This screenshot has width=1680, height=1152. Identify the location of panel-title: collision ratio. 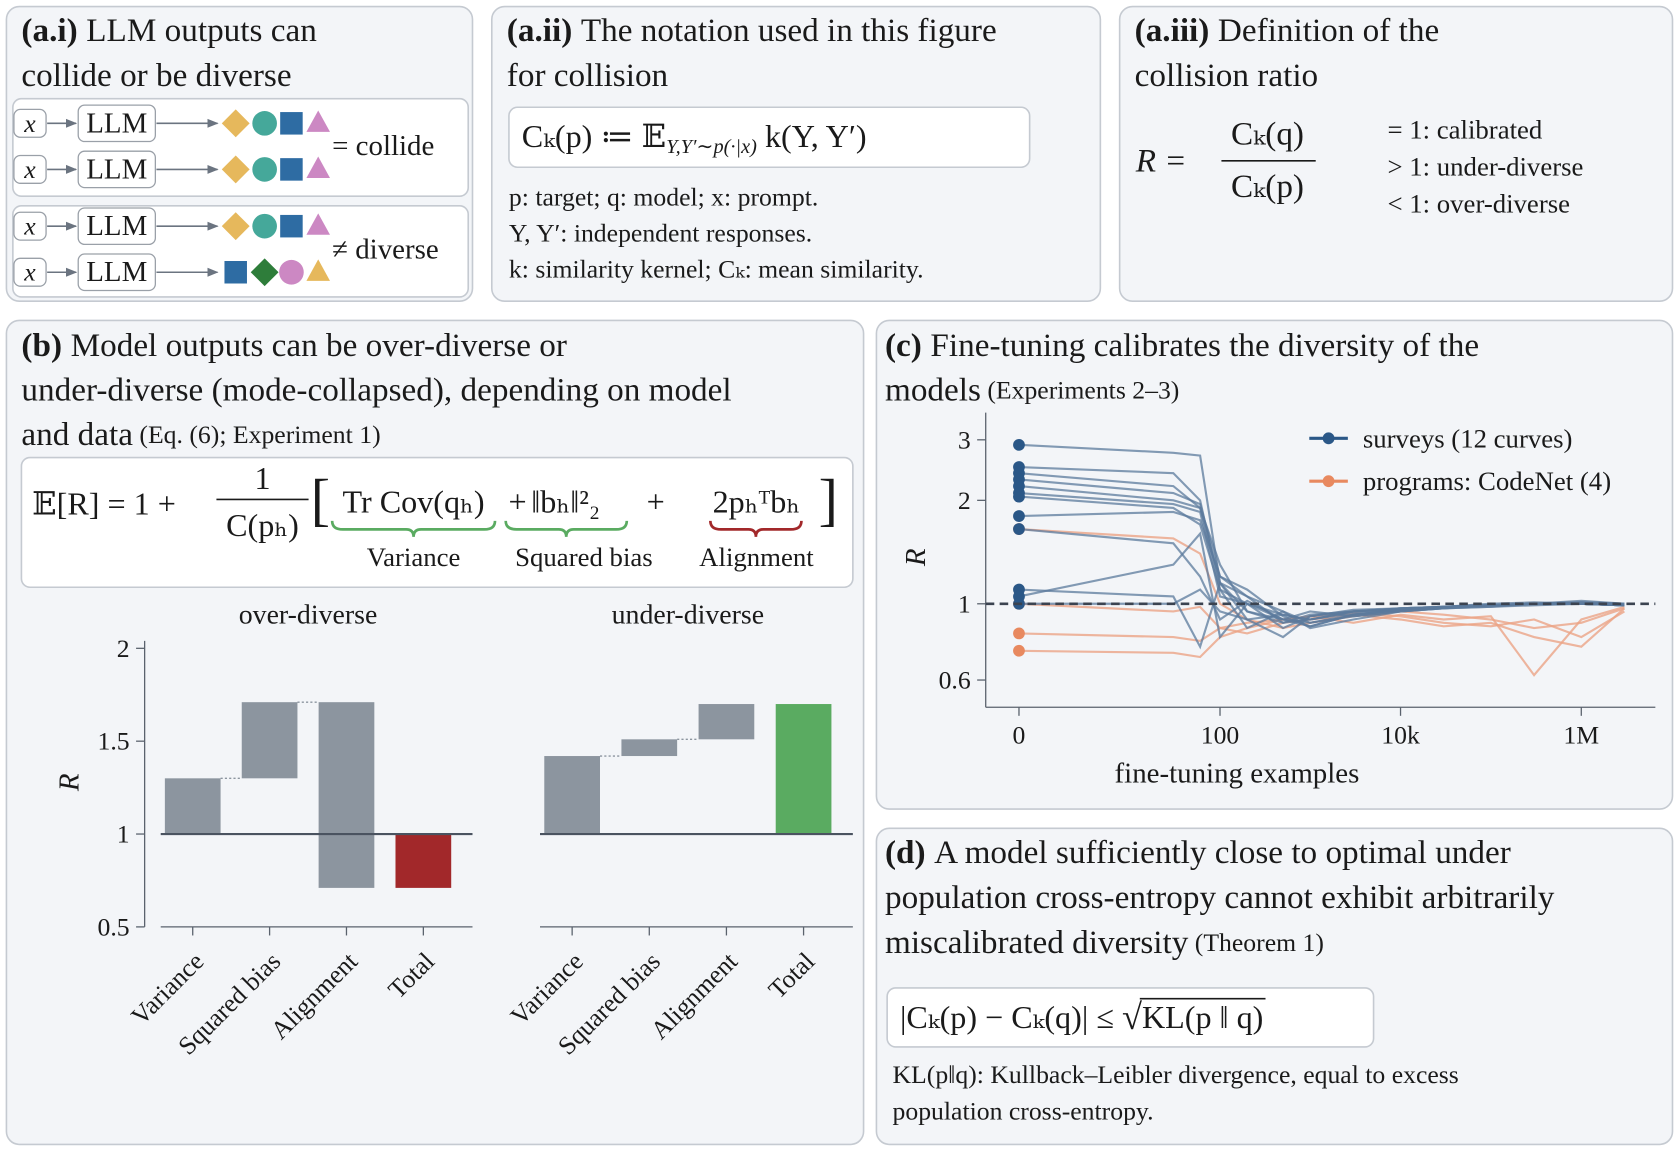
(1227, 75).